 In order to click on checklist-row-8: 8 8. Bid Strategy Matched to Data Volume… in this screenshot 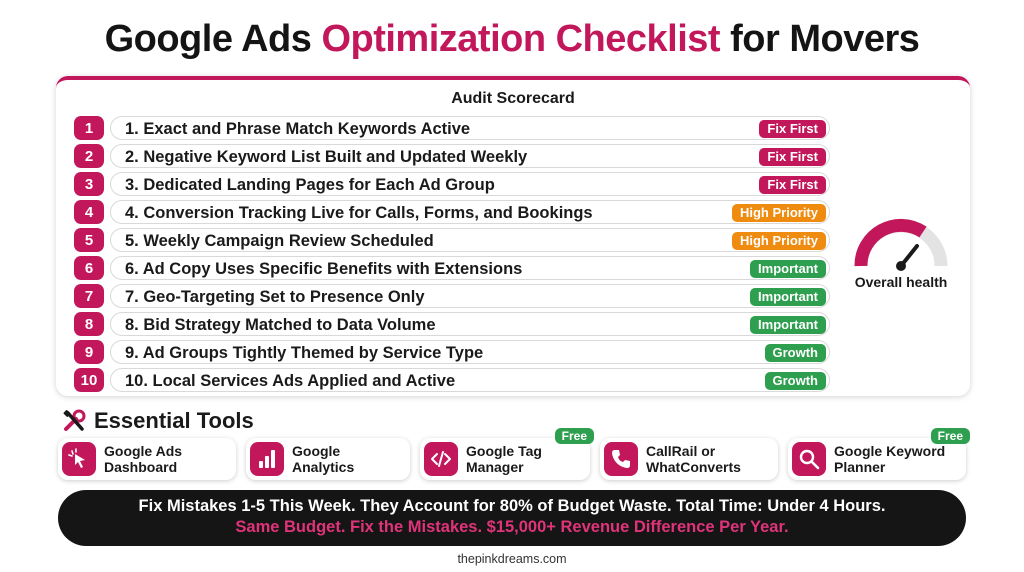, I will do `click(452, 324)`.